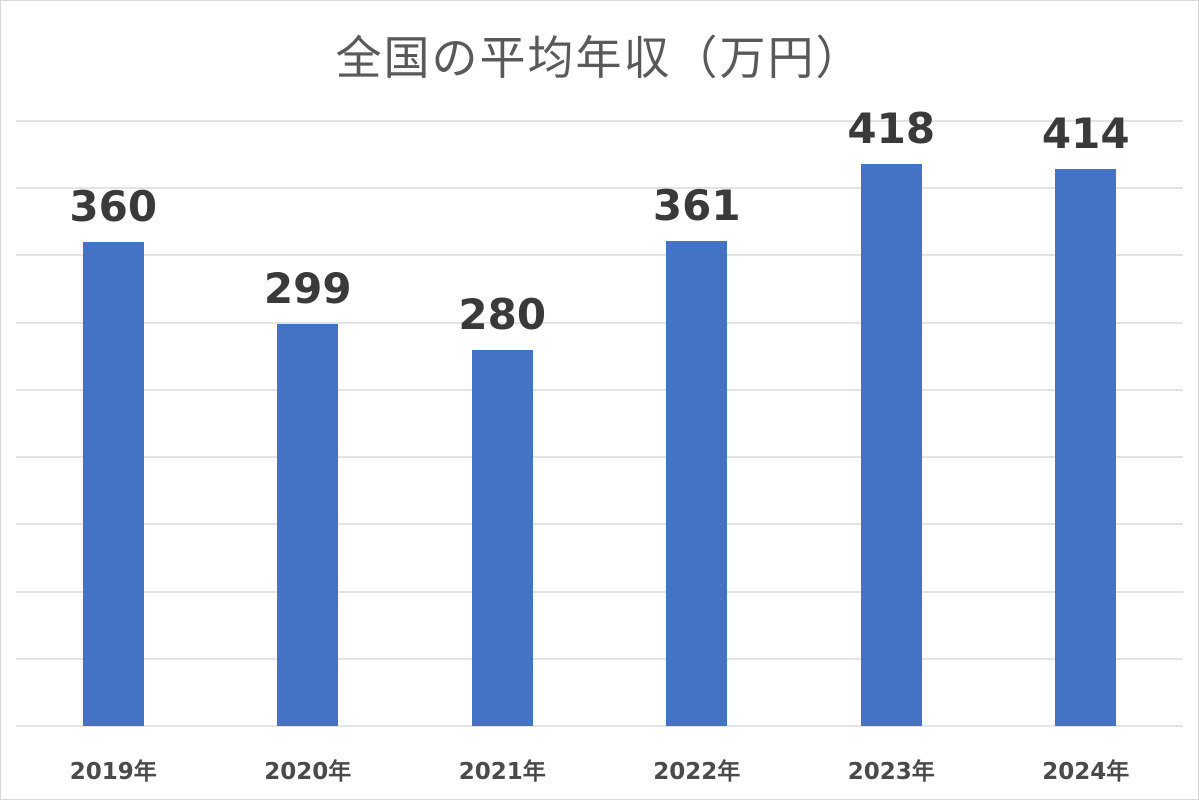 The image size is (1199, 800). I want to click on x-axis-label: 2023年, so click(891, 772).